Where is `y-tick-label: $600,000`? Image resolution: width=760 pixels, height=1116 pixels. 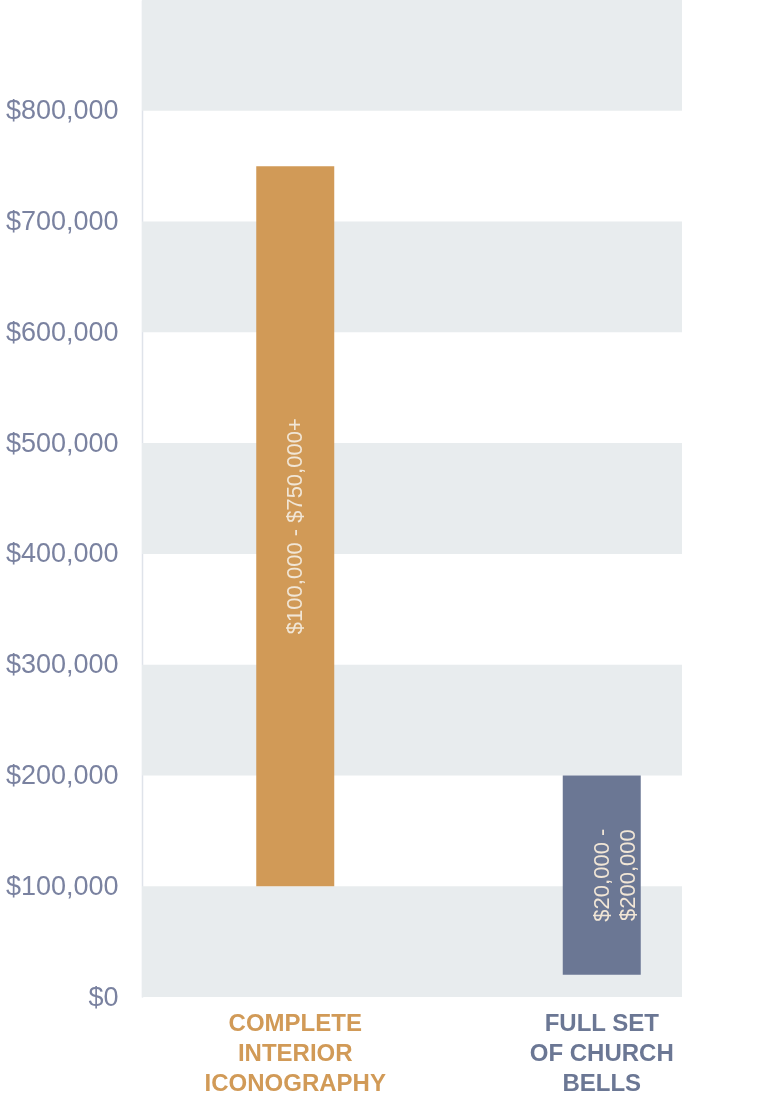
y-tick-label: $600,000 is located at coordinates (62, 331).